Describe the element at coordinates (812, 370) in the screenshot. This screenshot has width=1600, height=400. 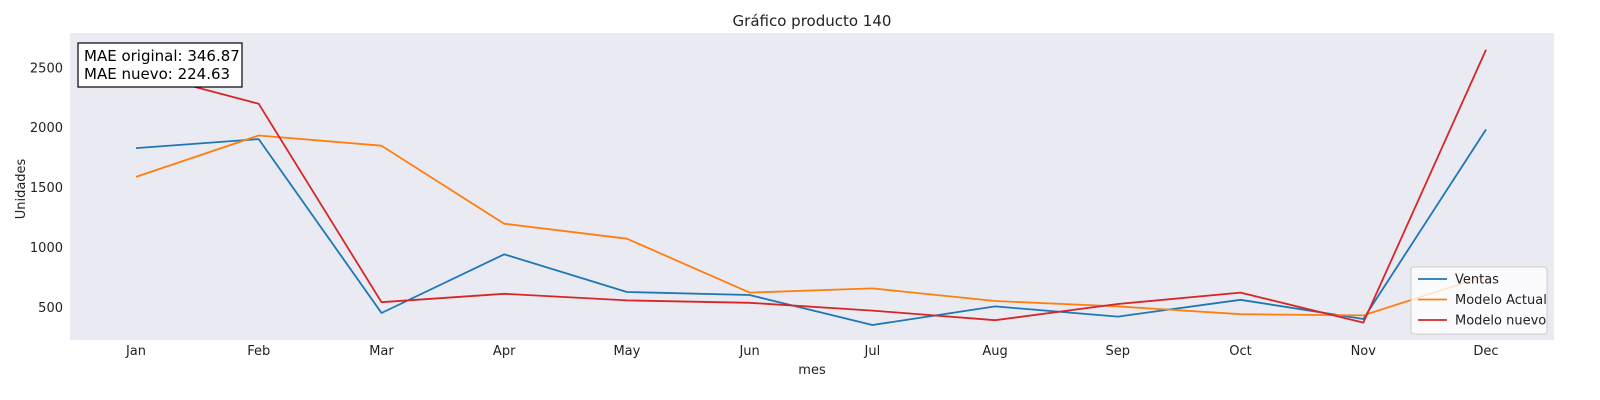
I see `x-axis-label: mes` at that location.